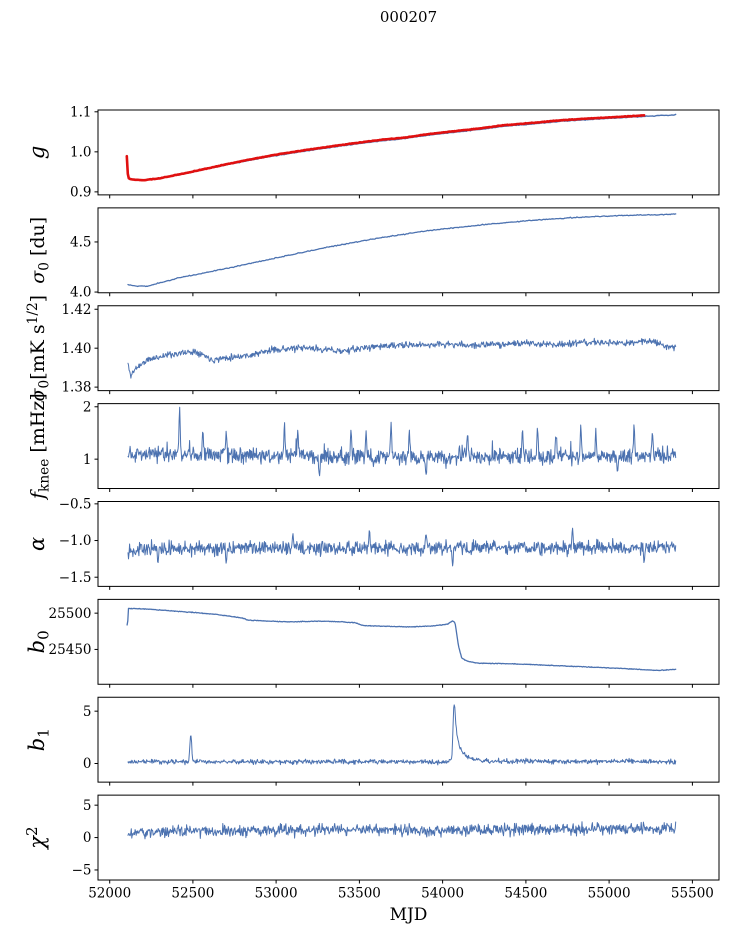  What do you see at coordinates (76, 310) in the screenshot?
I see `y-tick-label: 1.42` at bounding box center [76, 310].